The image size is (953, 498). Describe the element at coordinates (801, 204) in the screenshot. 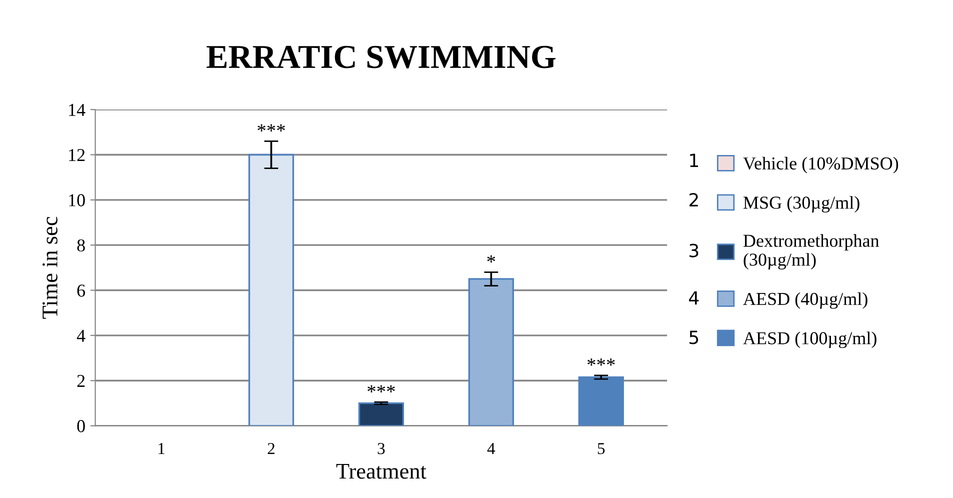

I see `legend-label: MSG (30µg/ml)` at that location.